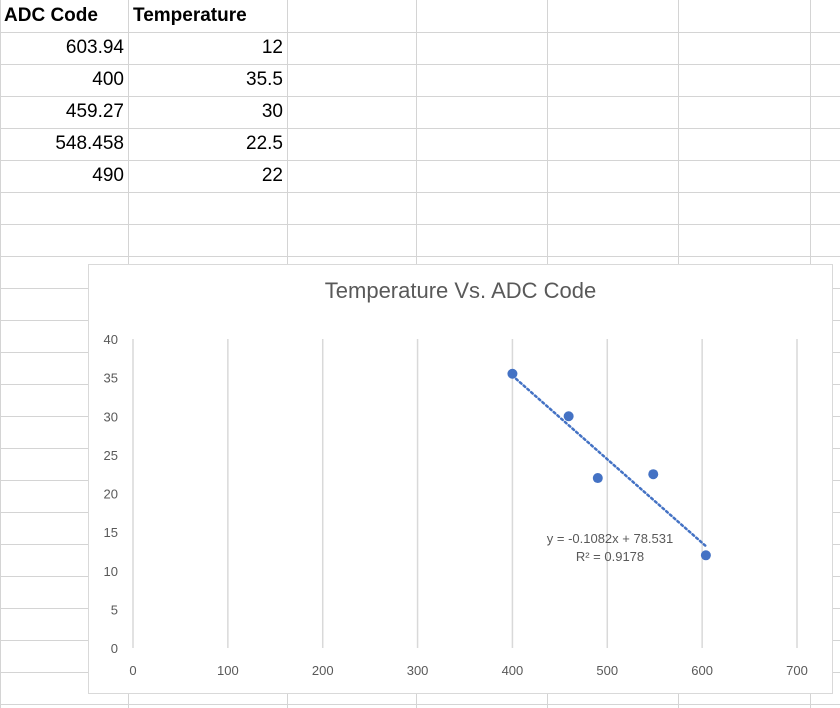  I want to click on y-tick-label: 20, so click(111, 494).